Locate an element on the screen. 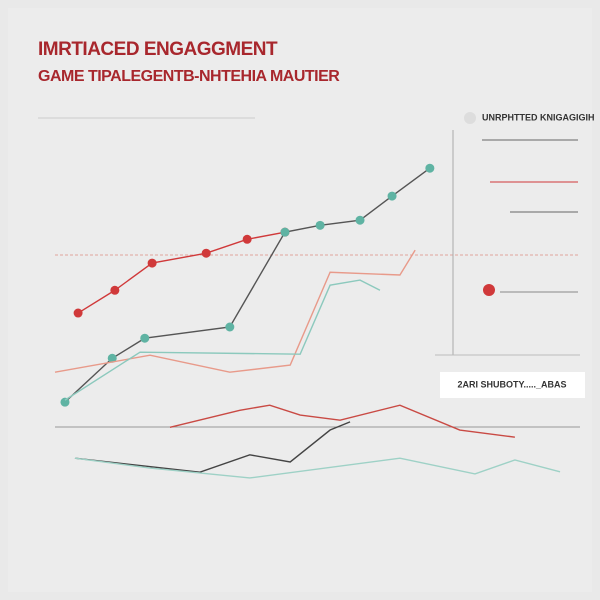 This screenshot has height=600, width=600. chart-subtitle: GAME TIPALEGENTB-NHTEHIA MAUTIER is located at coordinates (189, 76).